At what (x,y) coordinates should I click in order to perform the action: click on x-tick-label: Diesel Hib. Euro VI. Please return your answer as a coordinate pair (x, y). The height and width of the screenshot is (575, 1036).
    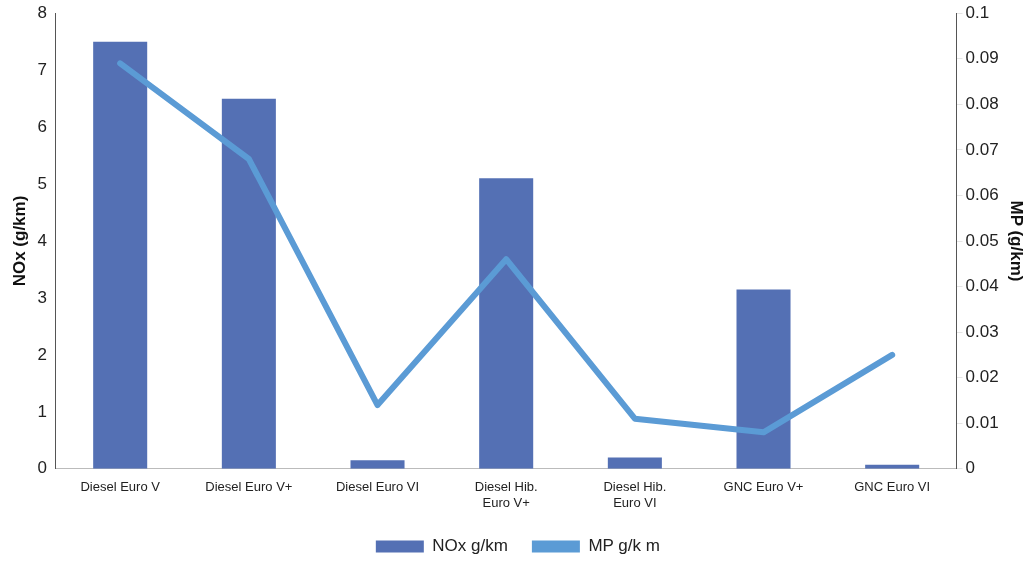
    Looking at the image, I should click on (635, 494).